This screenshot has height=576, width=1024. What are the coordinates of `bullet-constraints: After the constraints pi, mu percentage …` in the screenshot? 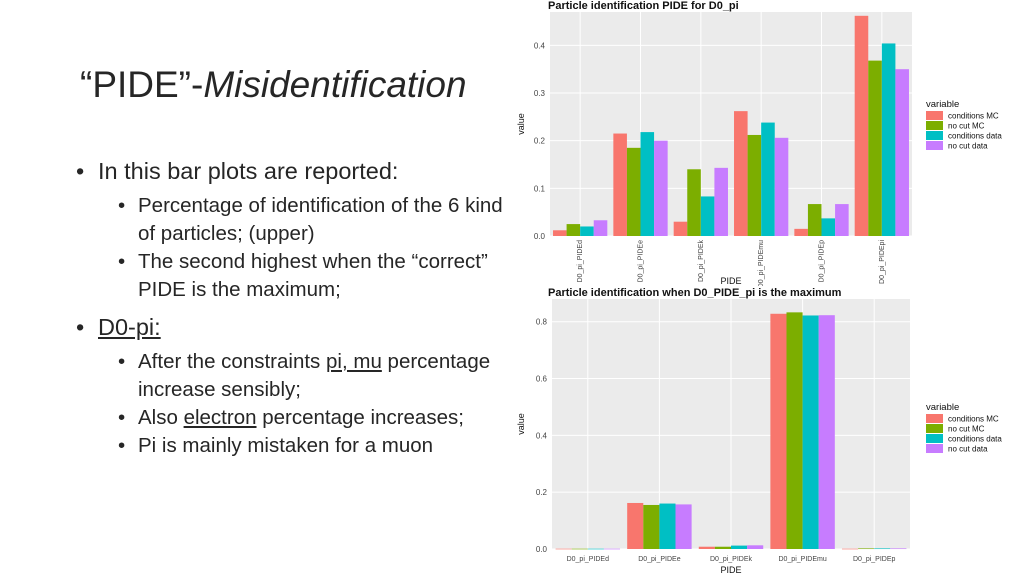 It's located at (296, 376).